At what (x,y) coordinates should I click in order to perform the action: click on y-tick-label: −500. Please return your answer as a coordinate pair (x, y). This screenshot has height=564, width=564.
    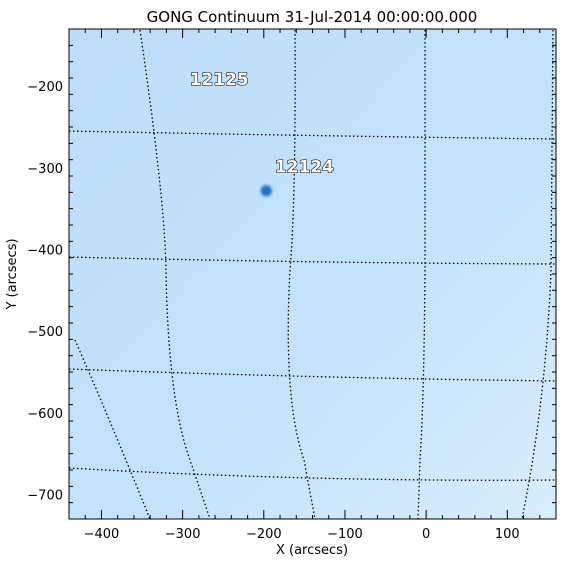
    Looking at the image, I should click on (45, 332).